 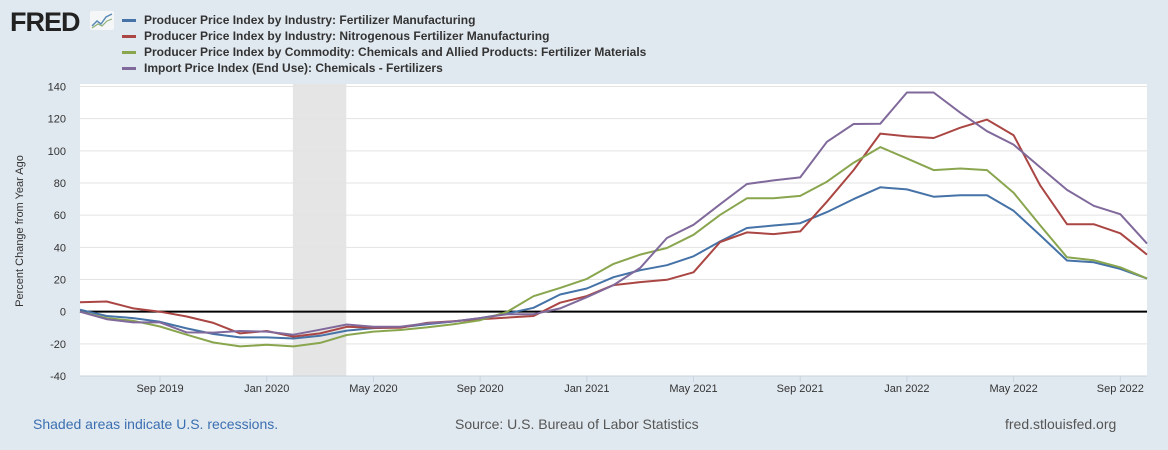 What do you see at coordinates (63, 313) in the screenshot?
I see `y-tick-label: 0` at bounding box center [63, 313].